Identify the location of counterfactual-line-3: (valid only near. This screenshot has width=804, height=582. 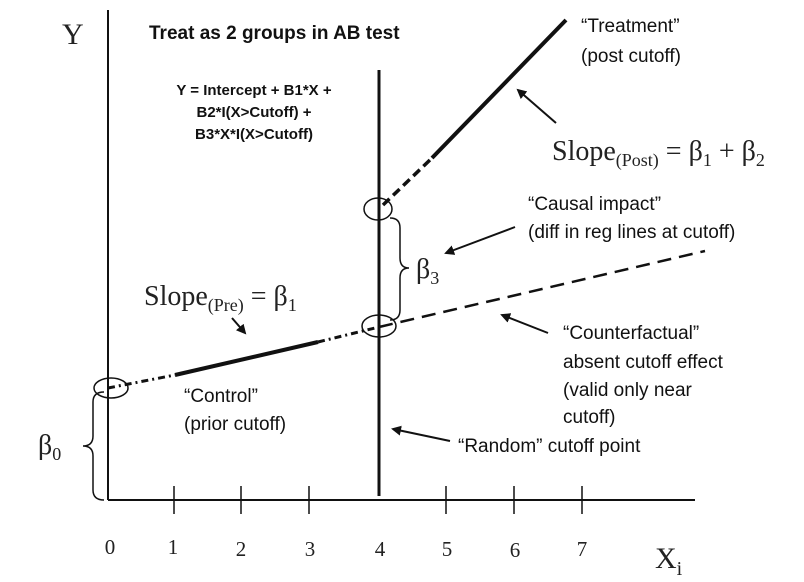
(628, 390).